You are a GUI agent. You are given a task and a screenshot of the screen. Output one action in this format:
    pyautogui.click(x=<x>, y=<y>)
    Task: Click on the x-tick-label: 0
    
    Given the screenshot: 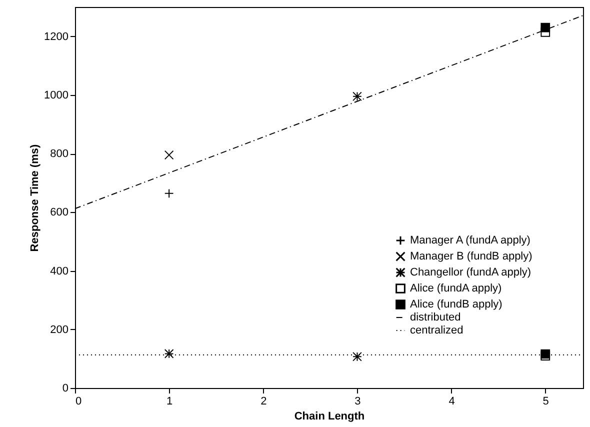 What is the action you would take?
    pyautogui.click(x=79, y=402)
    